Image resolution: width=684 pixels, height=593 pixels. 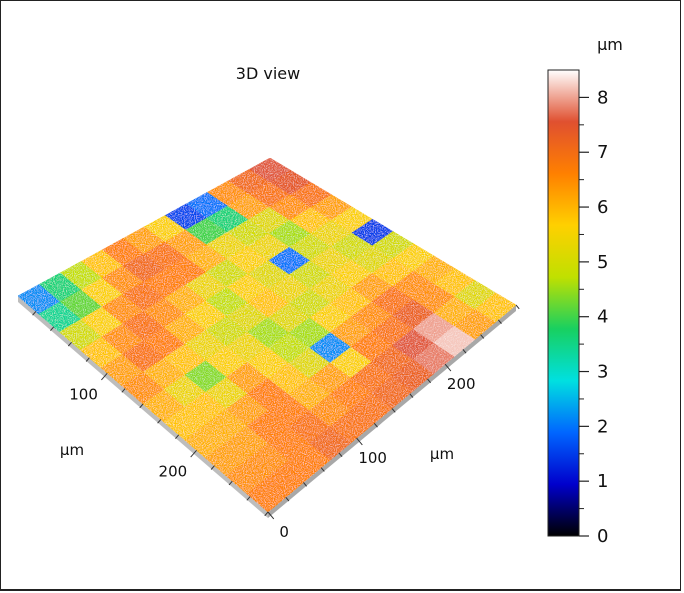 What do you see at coordinates (610, 44) in the screenshot?
I see `colorbar-unit: µm` at bounding box center [610, 44].